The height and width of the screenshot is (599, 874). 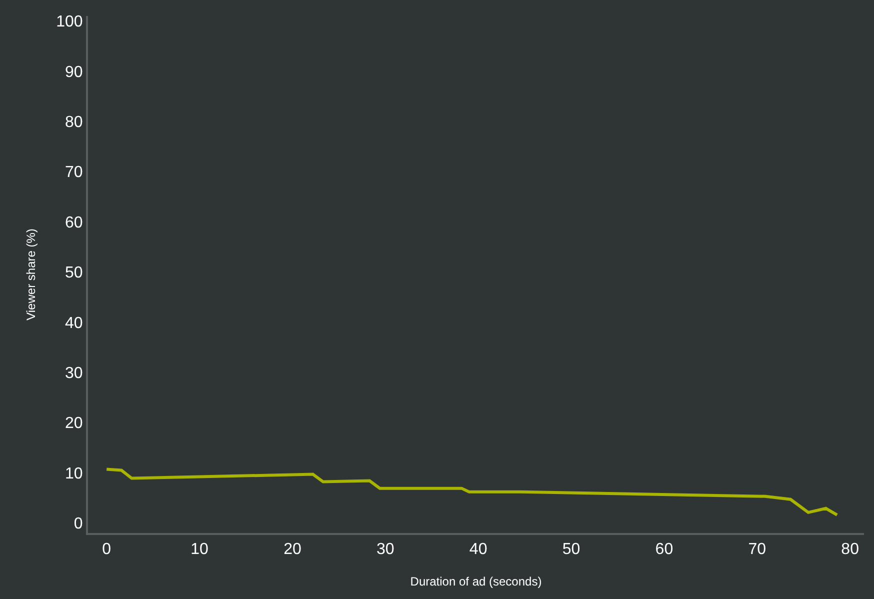 What do you see at coordinates (107, 549) in the screenshot?
I see `x-tick-label: 0` at bounding box center [107, 549].